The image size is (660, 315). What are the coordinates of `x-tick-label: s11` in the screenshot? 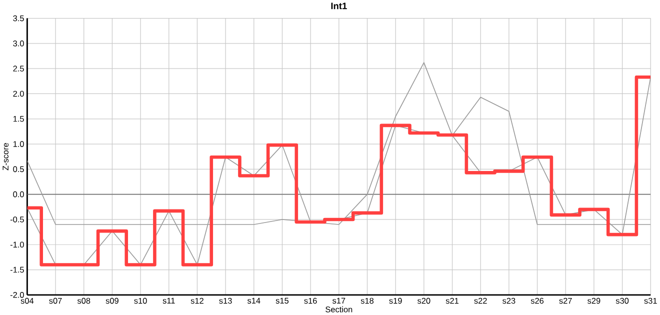 It's located at (168, 301).